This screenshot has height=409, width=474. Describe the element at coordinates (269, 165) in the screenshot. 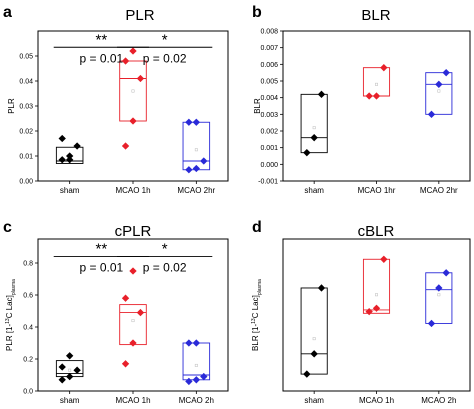

I see `y-tick-label: 0.000` at that location.